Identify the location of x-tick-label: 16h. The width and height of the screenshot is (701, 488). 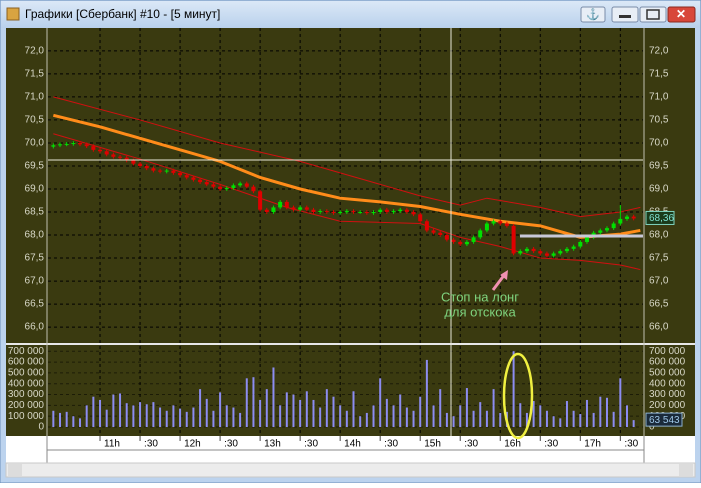
(512, 444).